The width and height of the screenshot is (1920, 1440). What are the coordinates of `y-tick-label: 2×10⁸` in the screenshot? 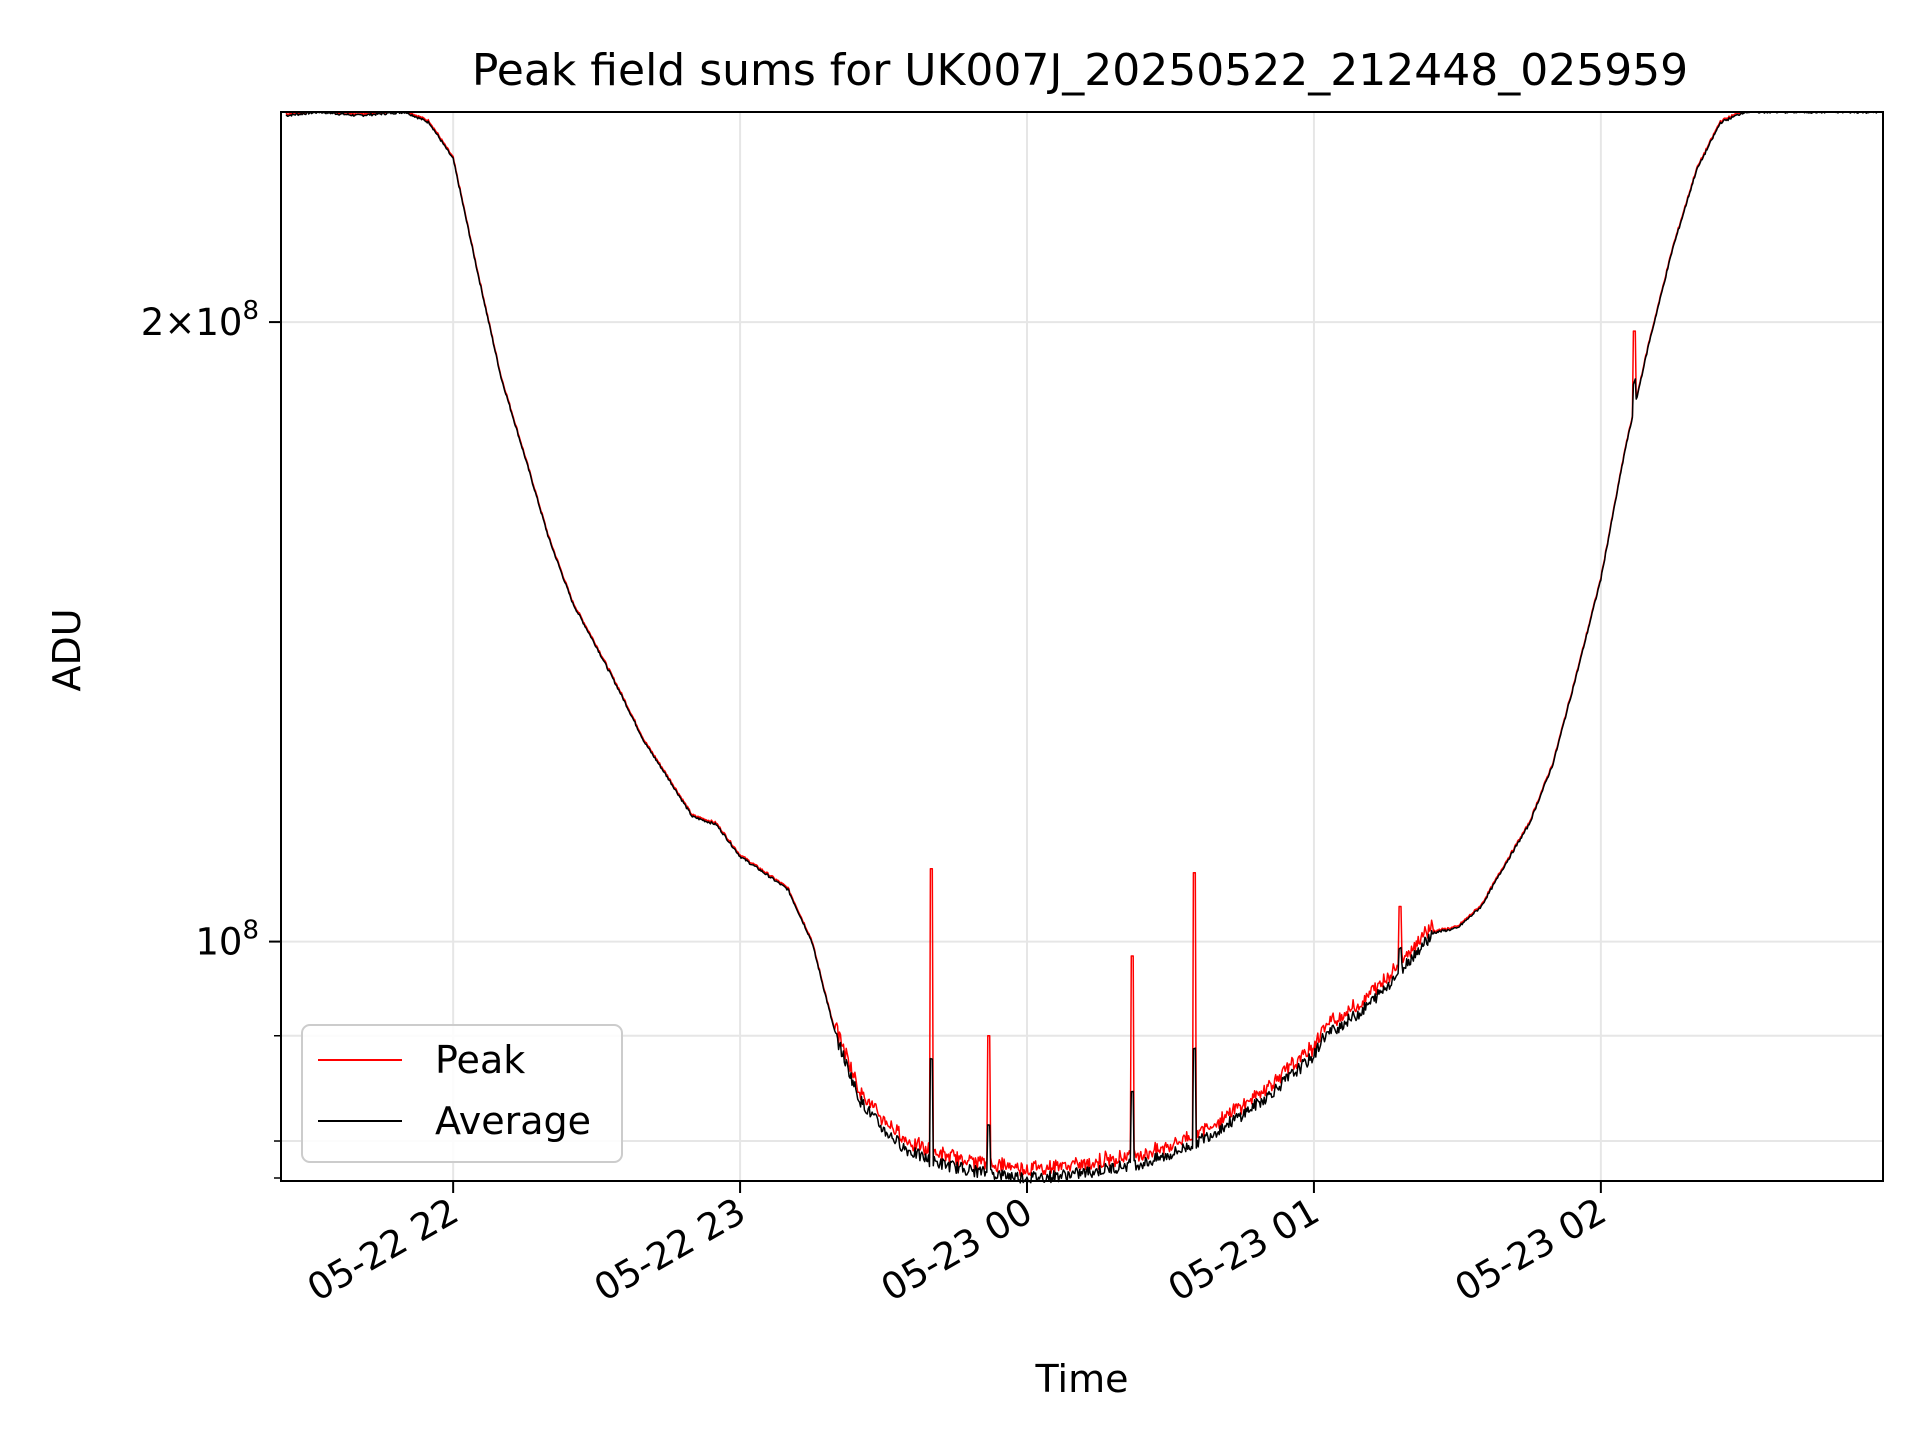 It's located at (200, 320).